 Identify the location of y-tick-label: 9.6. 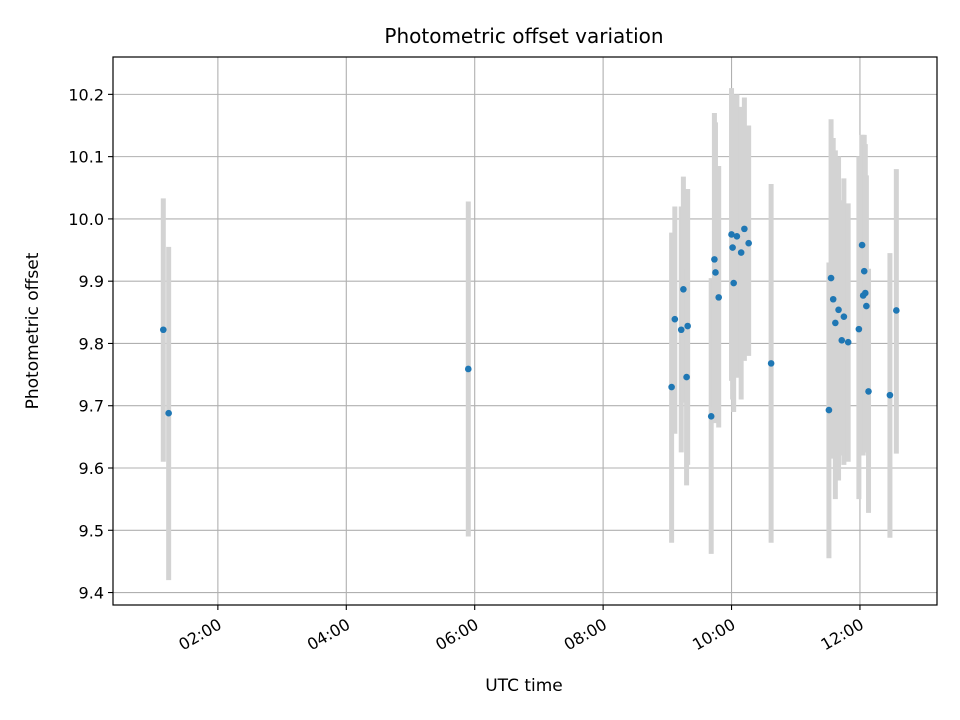
(91, 468).